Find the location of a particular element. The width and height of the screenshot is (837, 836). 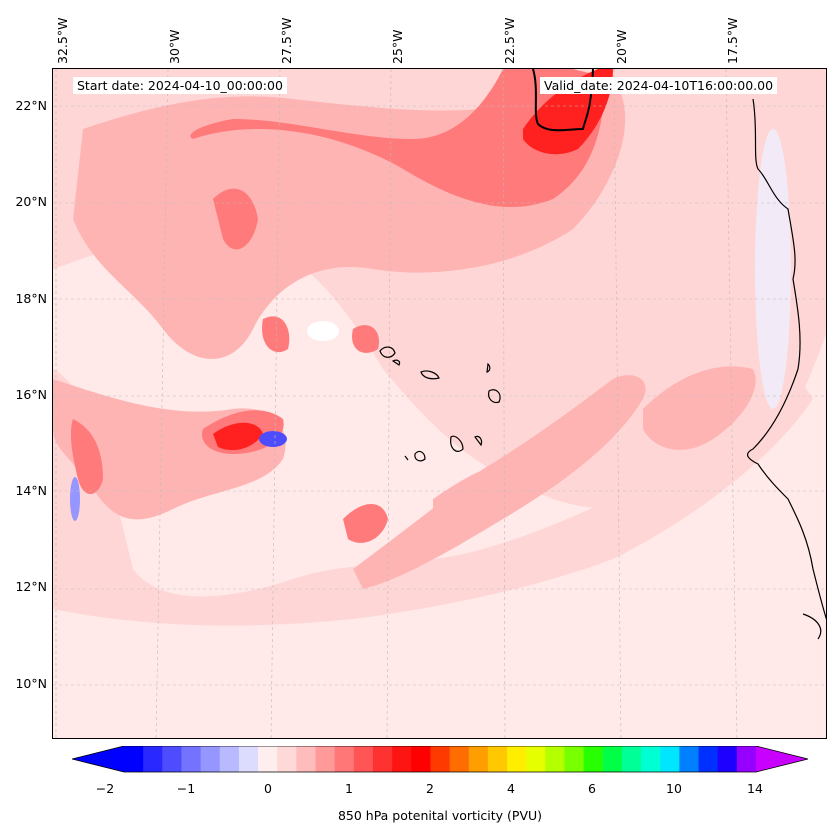

longitude-label: 22.5°W is located at coordinates (509, 40).